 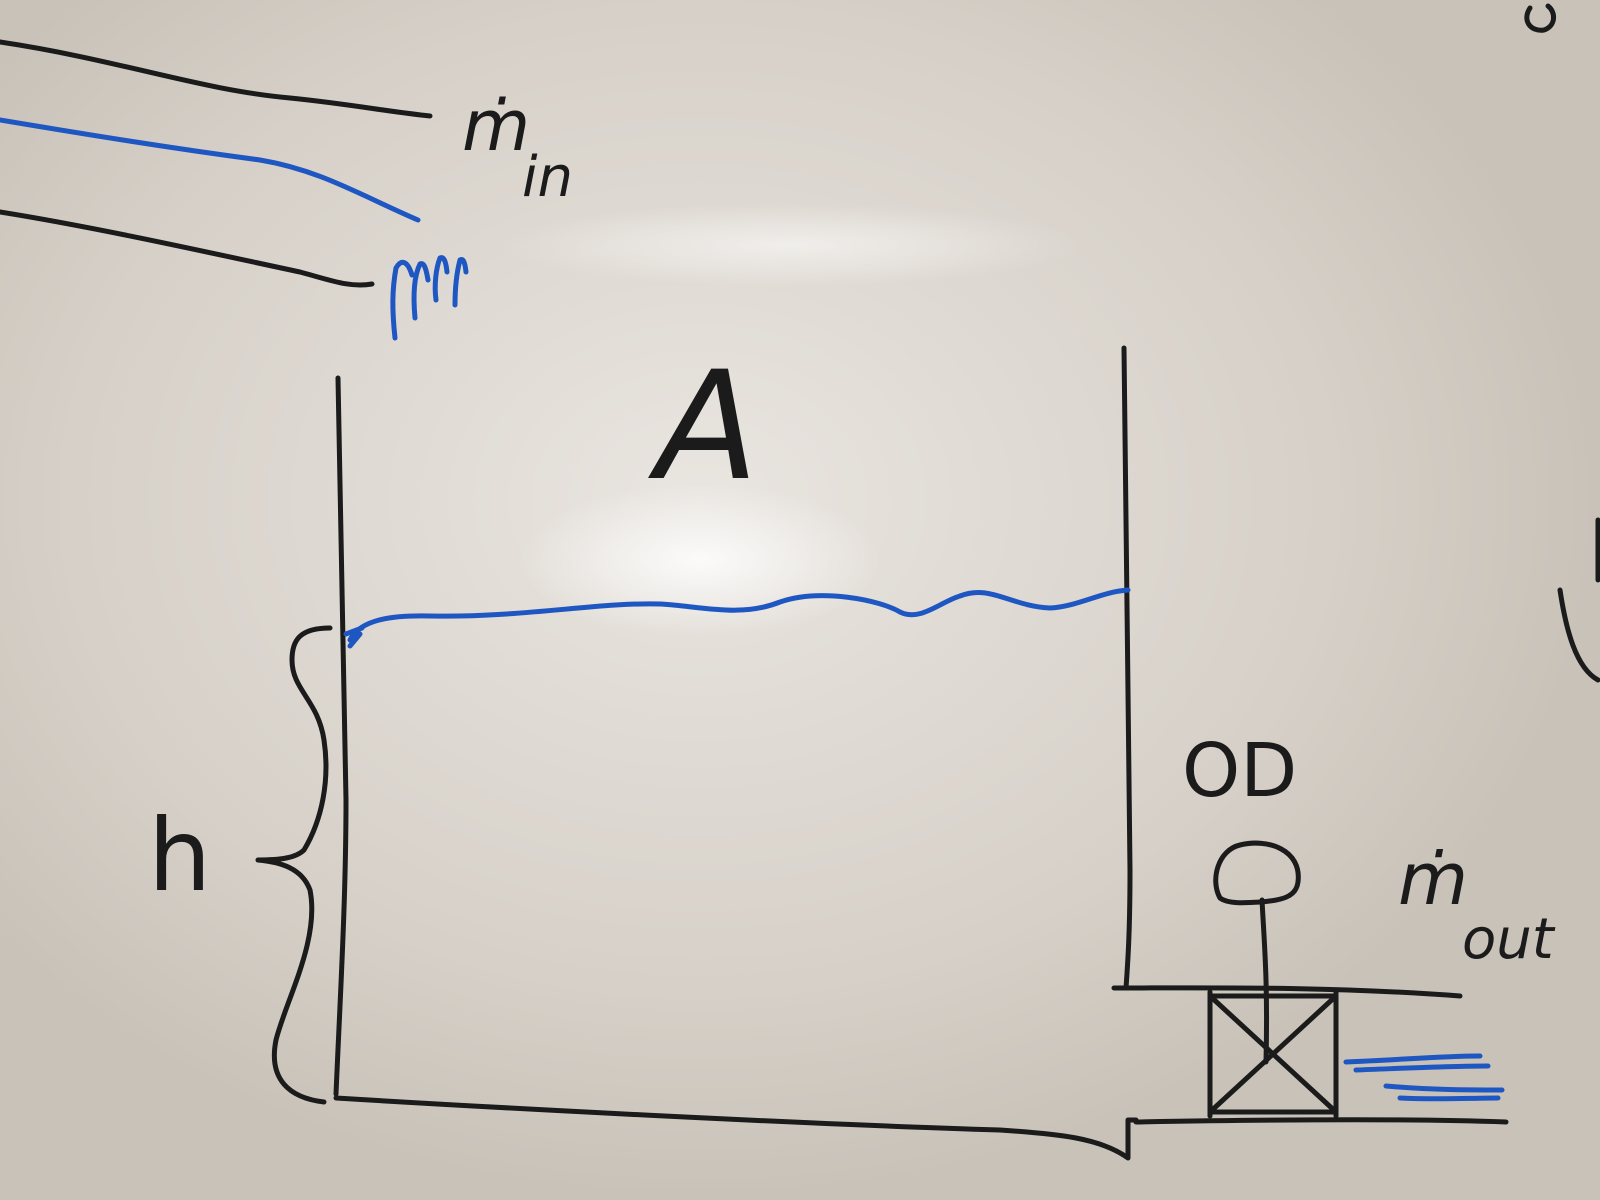 I want to click on outflow-stream, so click(x=1424, y=1077).